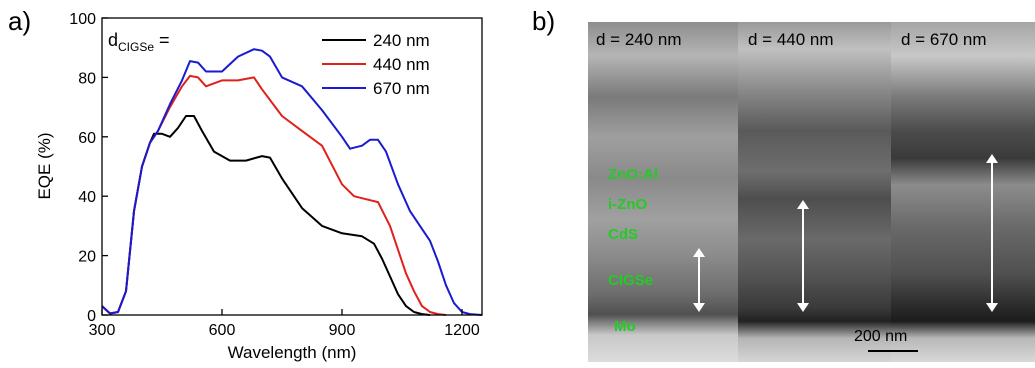 This screenshot has width=1035, height=368. What do you see at coordinates (944, 39) in the screenshot?
I see `sem-label-670: d = 670 nm` at bounding box center [944, 39].